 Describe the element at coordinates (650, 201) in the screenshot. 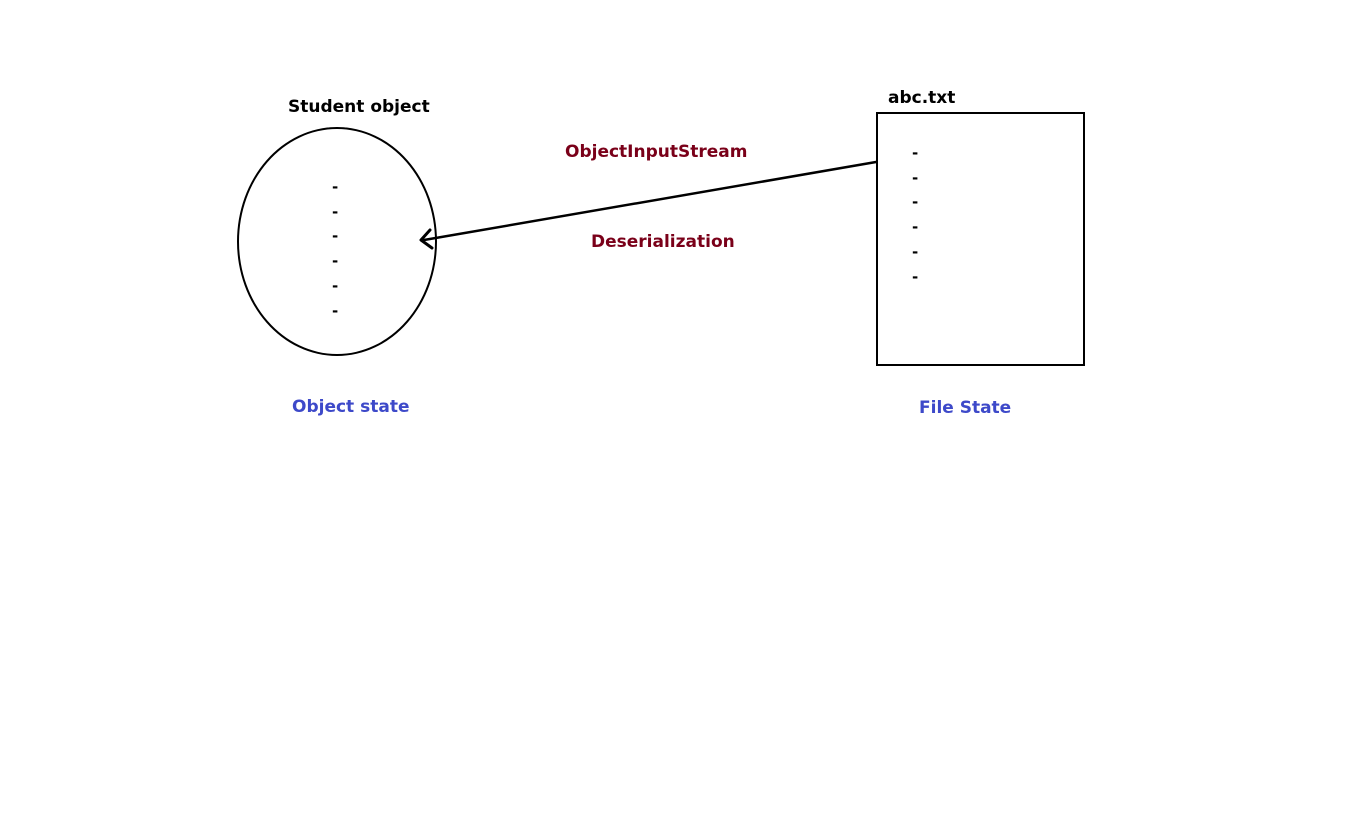

I see `arrow-shaft` at that location.